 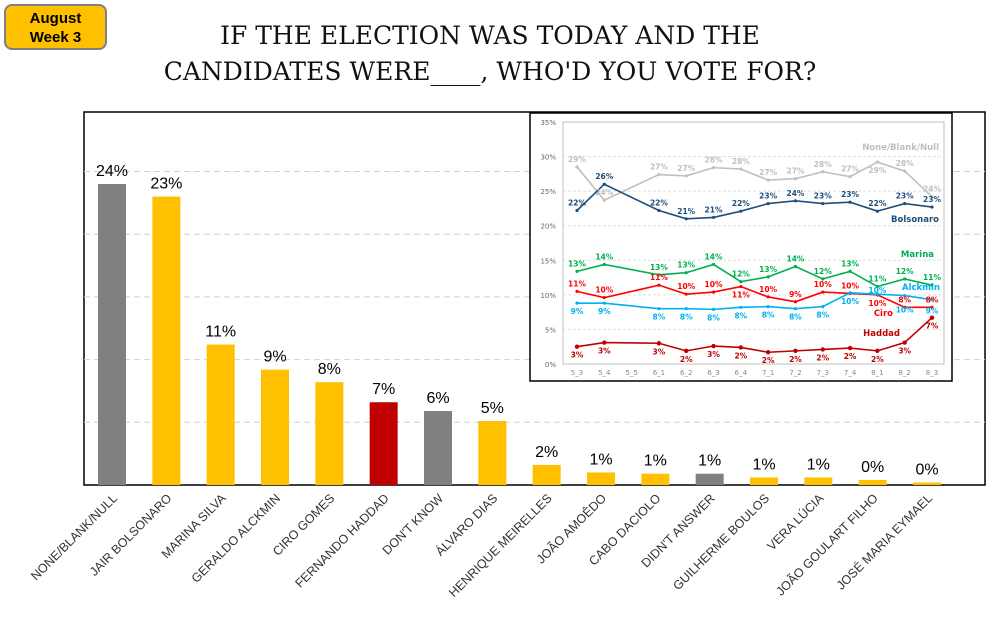 I want to click on bar-value-label: 6%, so click(x=437, y=398).